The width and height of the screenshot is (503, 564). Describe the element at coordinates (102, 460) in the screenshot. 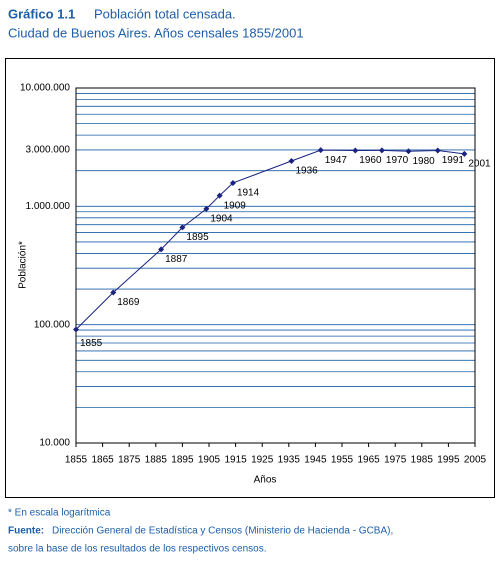

I see `x-tick-label: 1865` at that location.